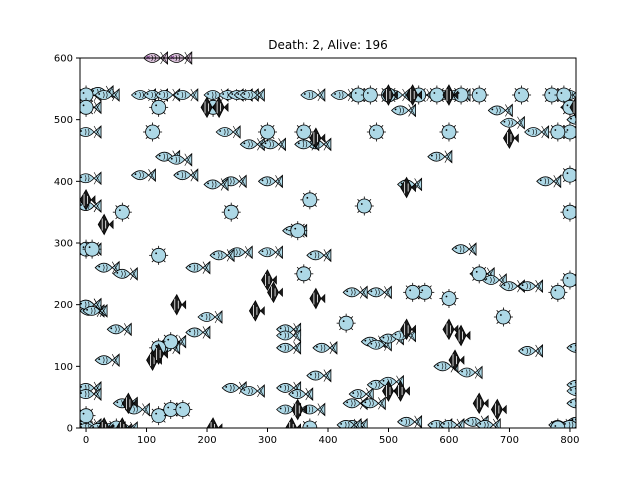 The height and width of the screenshot is (480, 640). What do you see at coordinates (63, 305) in the screenshot?
I see `y-tick-label: 200` at bounding box center [63, 305].